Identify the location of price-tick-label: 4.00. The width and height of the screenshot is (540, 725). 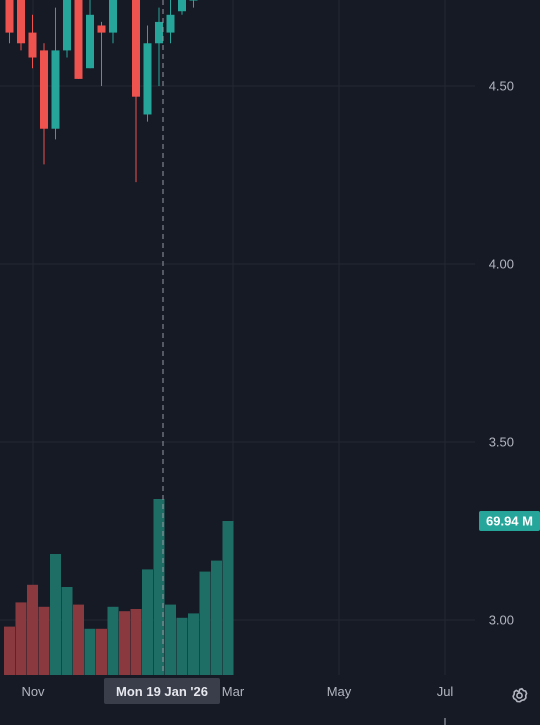
(501, 264).